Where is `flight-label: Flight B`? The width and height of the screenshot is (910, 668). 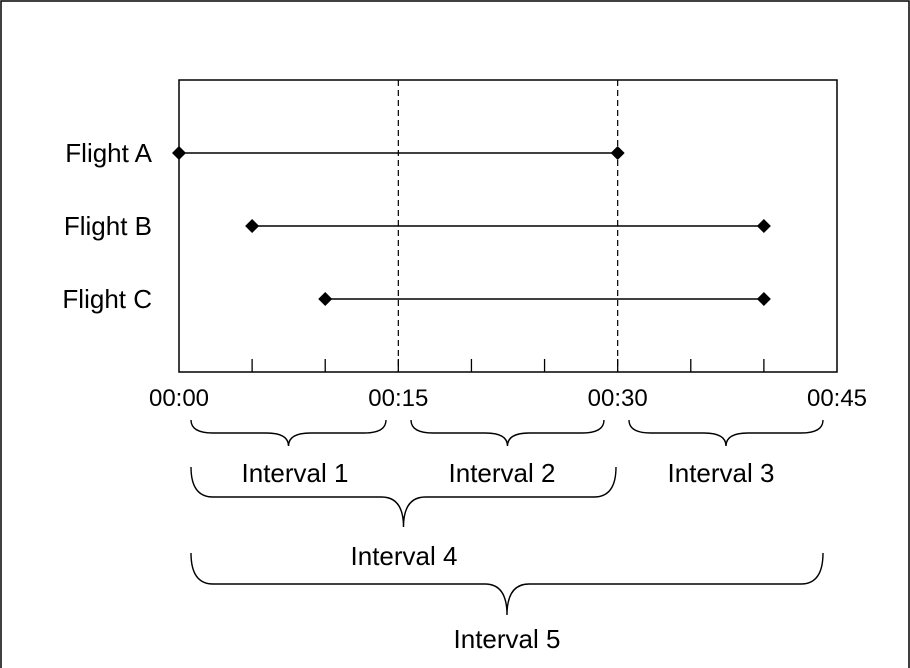
flight-label: Flight B is located at coordinates (108, 226).